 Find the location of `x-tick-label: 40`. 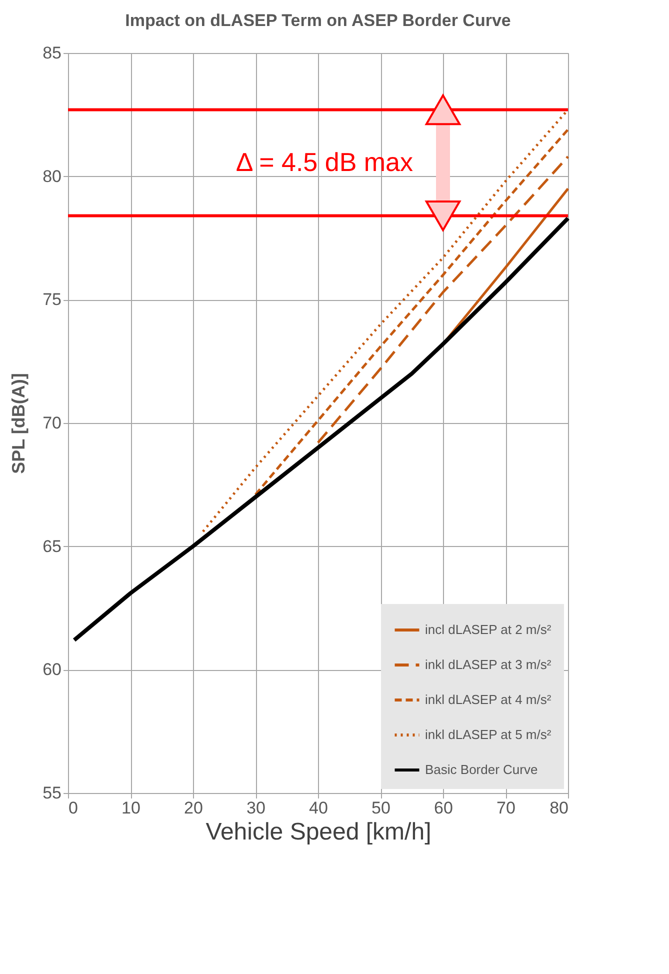

x-tick-label: 40 is located at coordinates (318, 808).